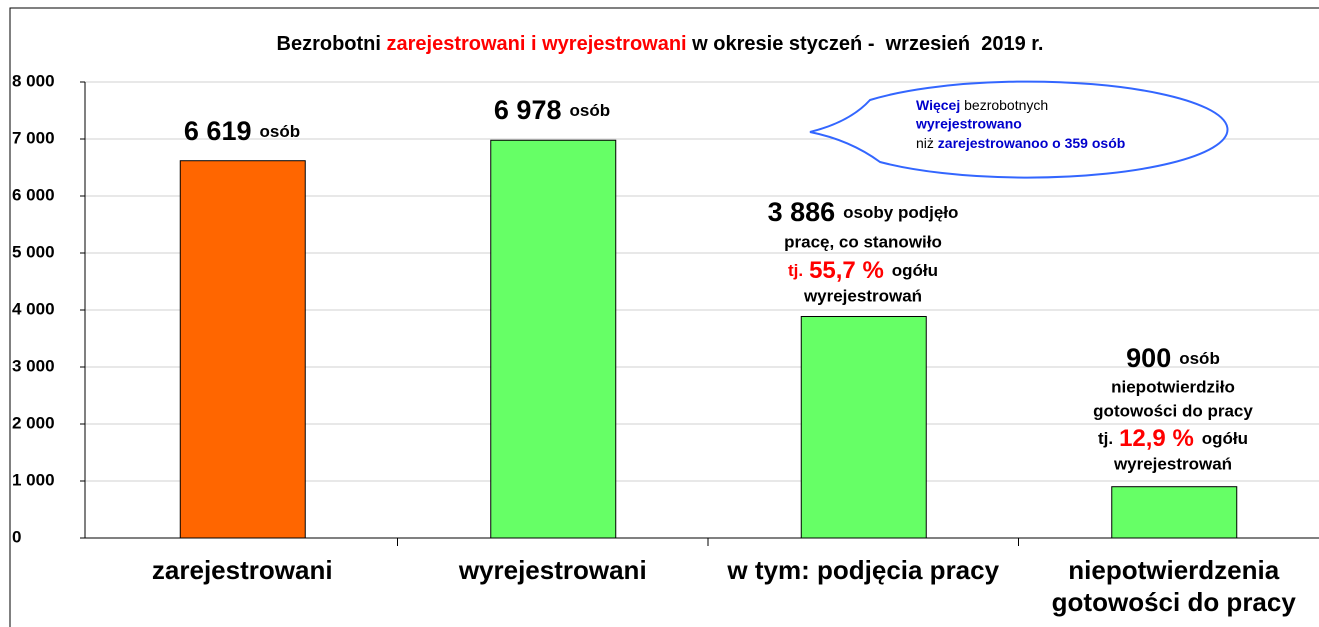  I want to click on annotation: 55,7 %, so click(846, 270).